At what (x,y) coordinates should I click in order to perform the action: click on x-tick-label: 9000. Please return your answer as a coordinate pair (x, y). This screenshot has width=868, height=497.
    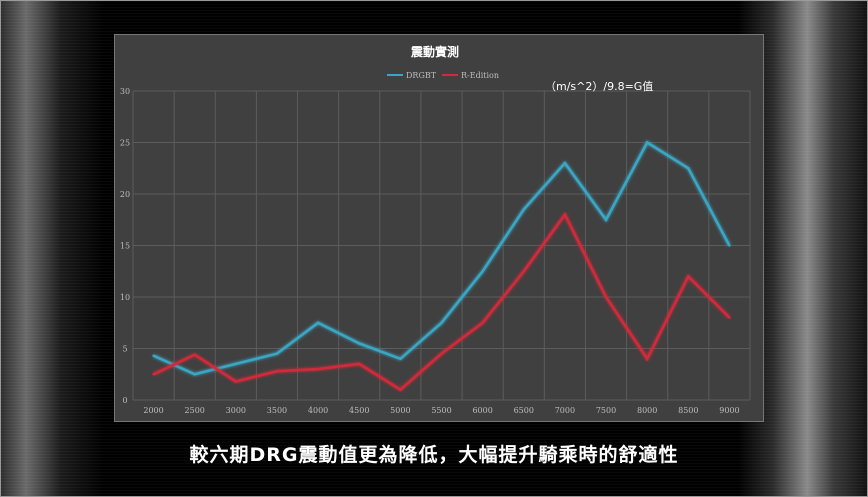
    Looking at the image, I should click on (729, 410).